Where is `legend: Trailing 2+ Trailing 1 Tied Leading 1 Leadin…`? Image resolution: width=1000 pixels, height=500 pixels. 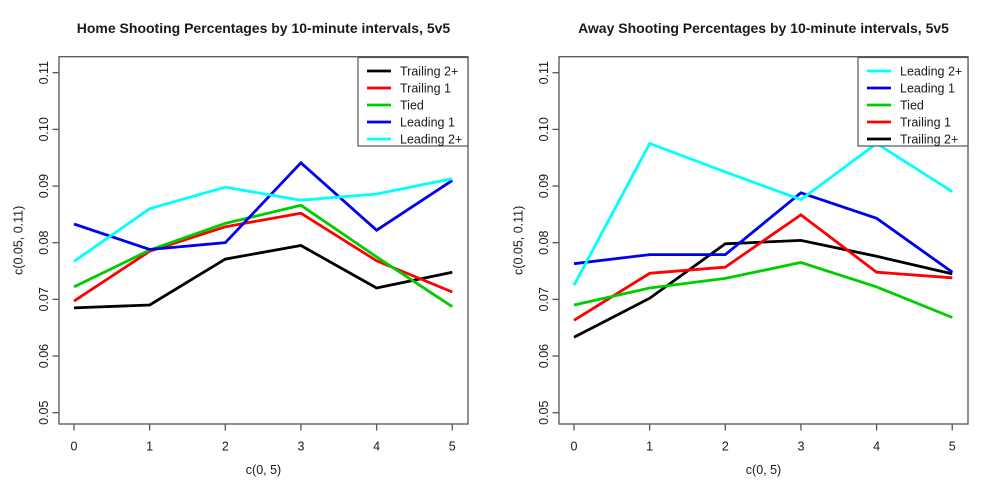
legend: Trailing 2+ Trailing 1 Tied Leading 1 Leadin… is located at coordinates (413, 101).